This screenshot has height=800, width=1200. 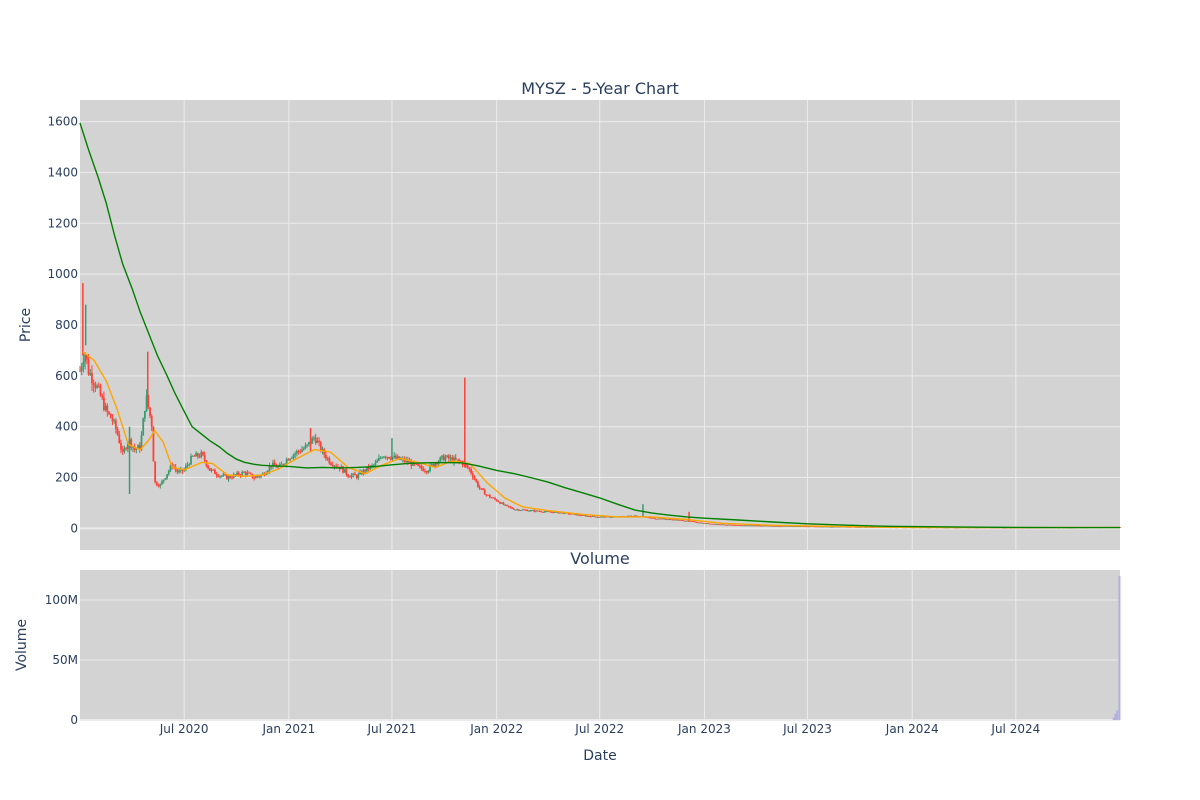 What do you see at coordinates (62, 223) in the screenshot?
I see `price-y-tick-label: 1200` at bounding box center [62, 223].